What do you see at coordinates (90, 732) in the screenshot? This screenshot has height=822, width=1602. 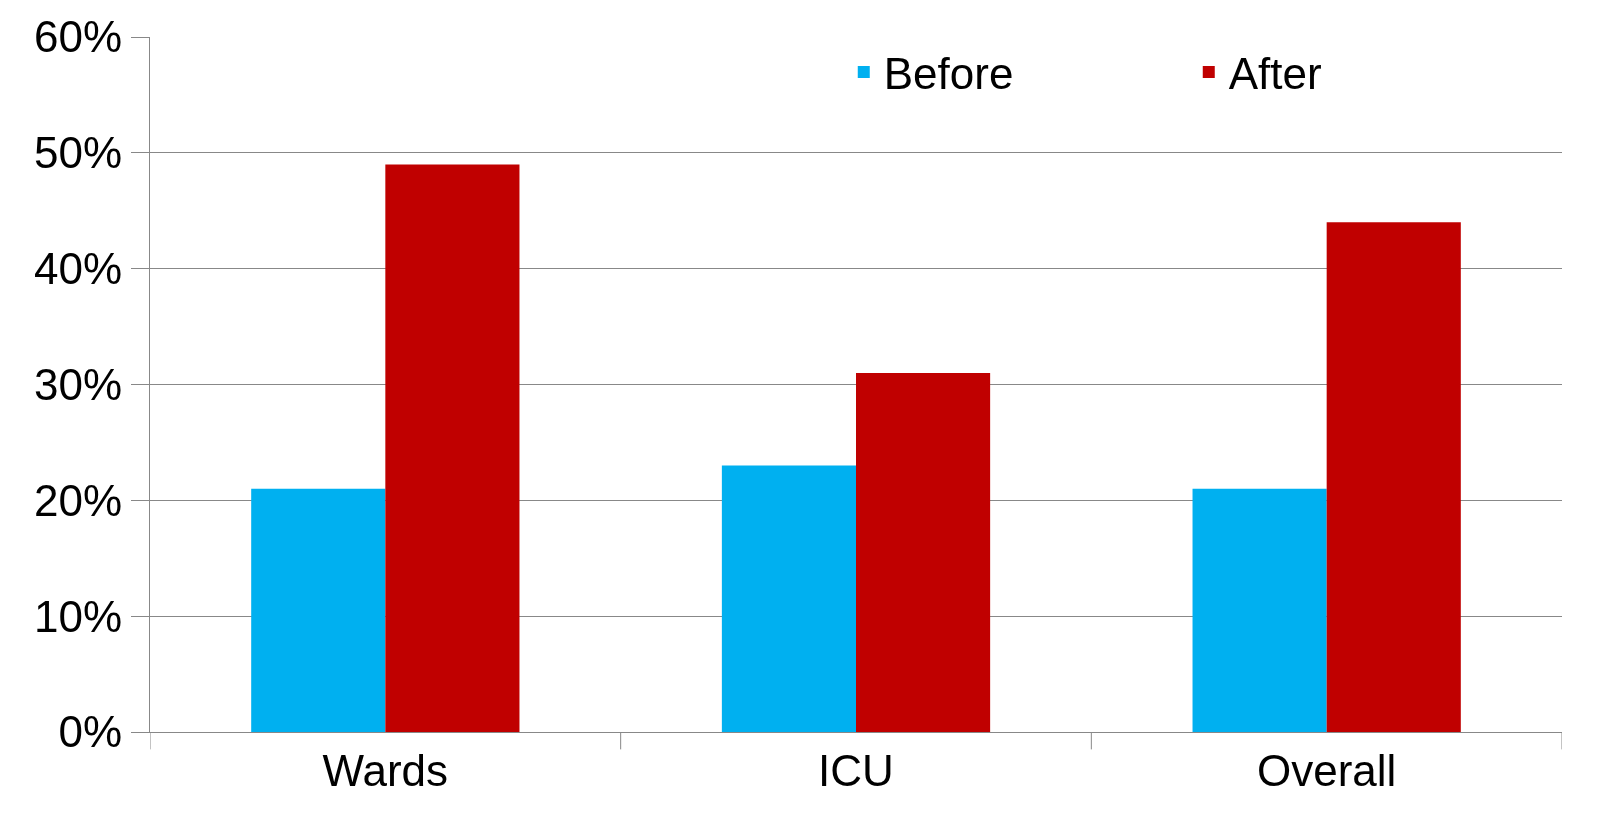 I see `y-tick-label: 0%` at bounding box center [90, 732].